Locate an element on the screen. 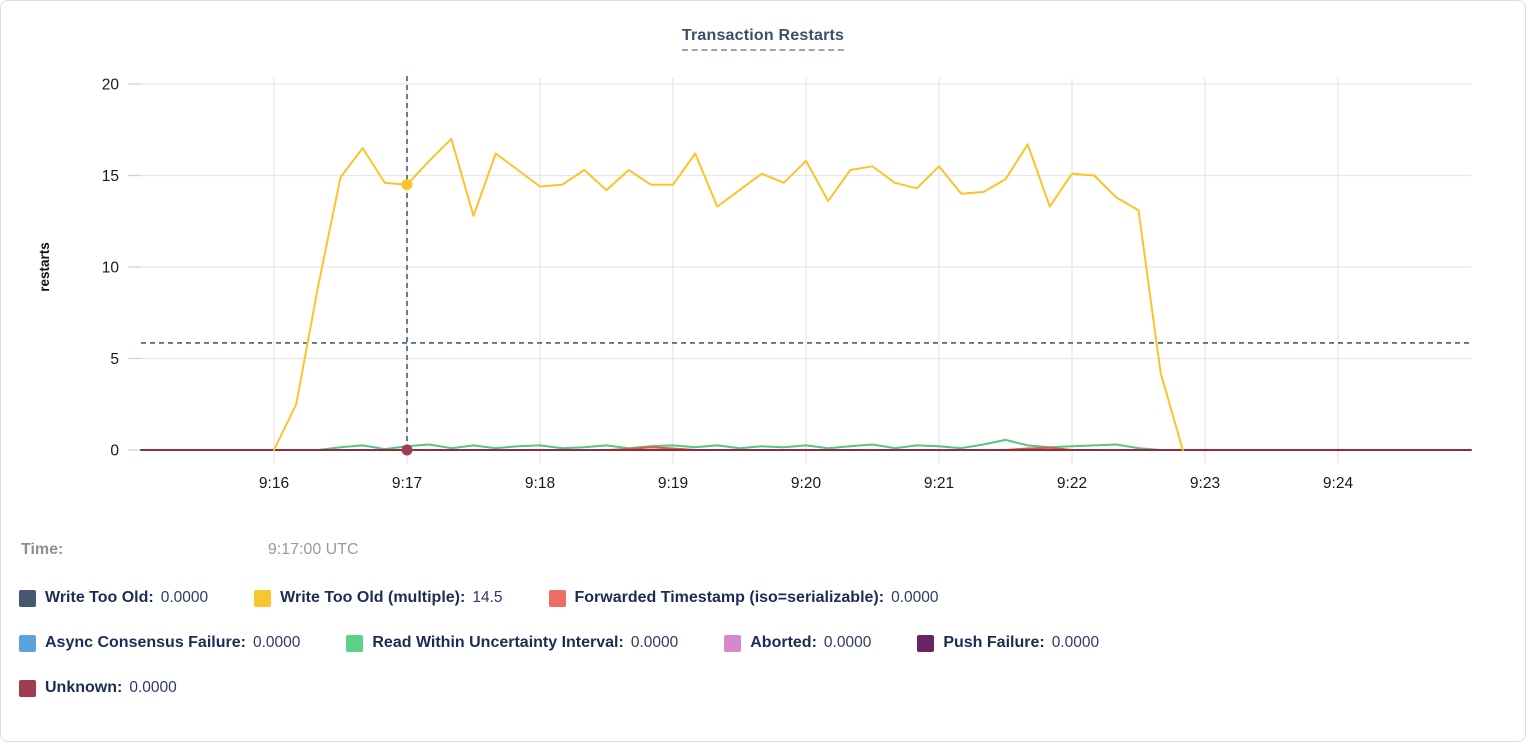 The height and width of the screenshot is (744, 1528). legend-item-read-within-uncertainty-interval: Read Within Uncertainty Interval: 0.0000 is located at coordinates (512, 643).